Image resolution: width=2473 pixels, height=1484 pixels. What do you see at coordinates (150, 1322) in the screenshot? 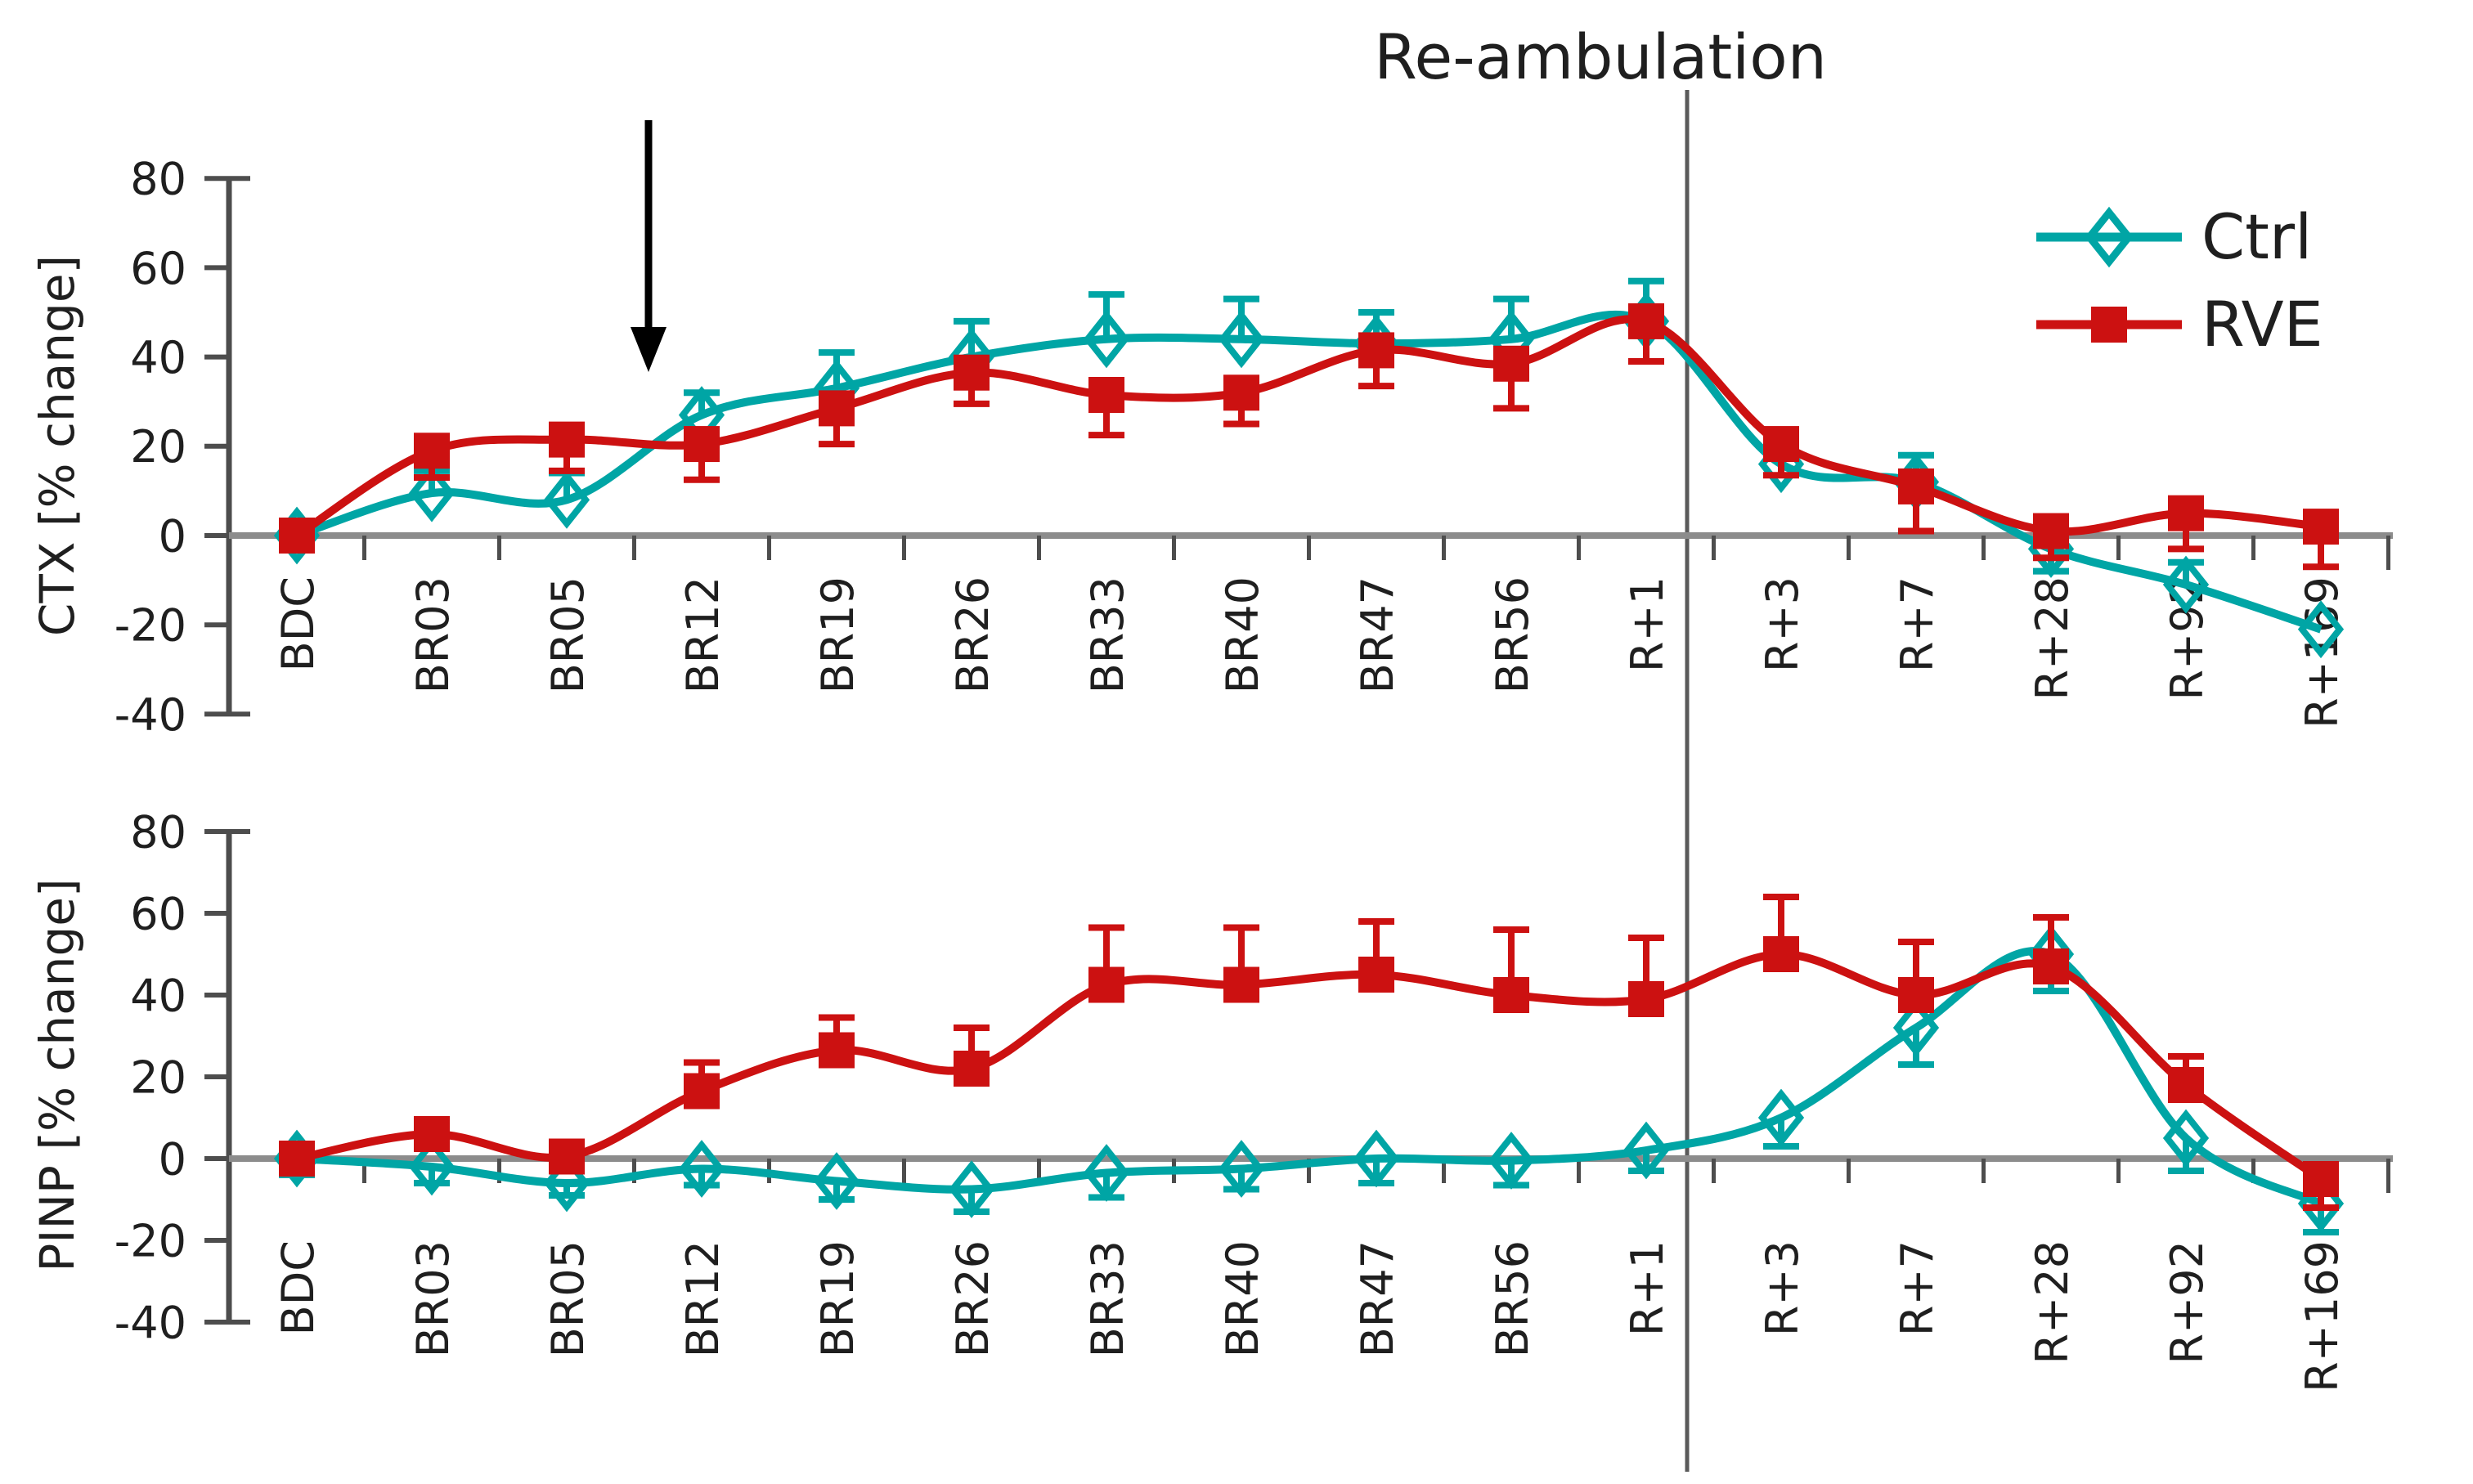
I see `y-tick-label: -40` at bounding box center [150, 1322].